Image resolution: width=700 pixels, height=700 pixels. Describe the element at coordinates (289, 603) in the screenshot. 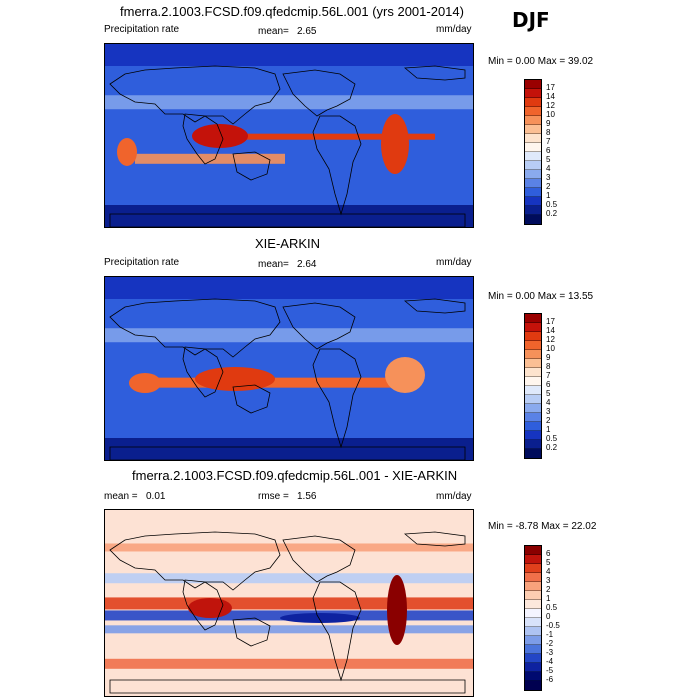

I see `panel3-map` at that location.